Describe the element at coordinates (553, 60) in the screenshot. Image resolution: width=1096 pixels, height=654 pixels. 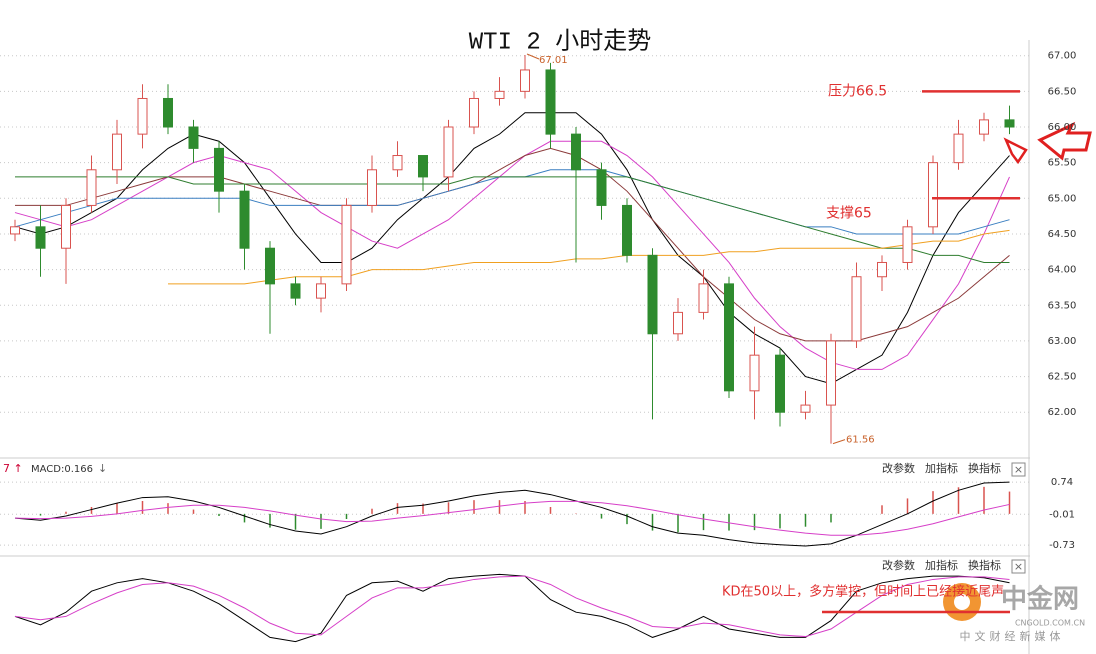
I see `high-label: 67.01` at that location.